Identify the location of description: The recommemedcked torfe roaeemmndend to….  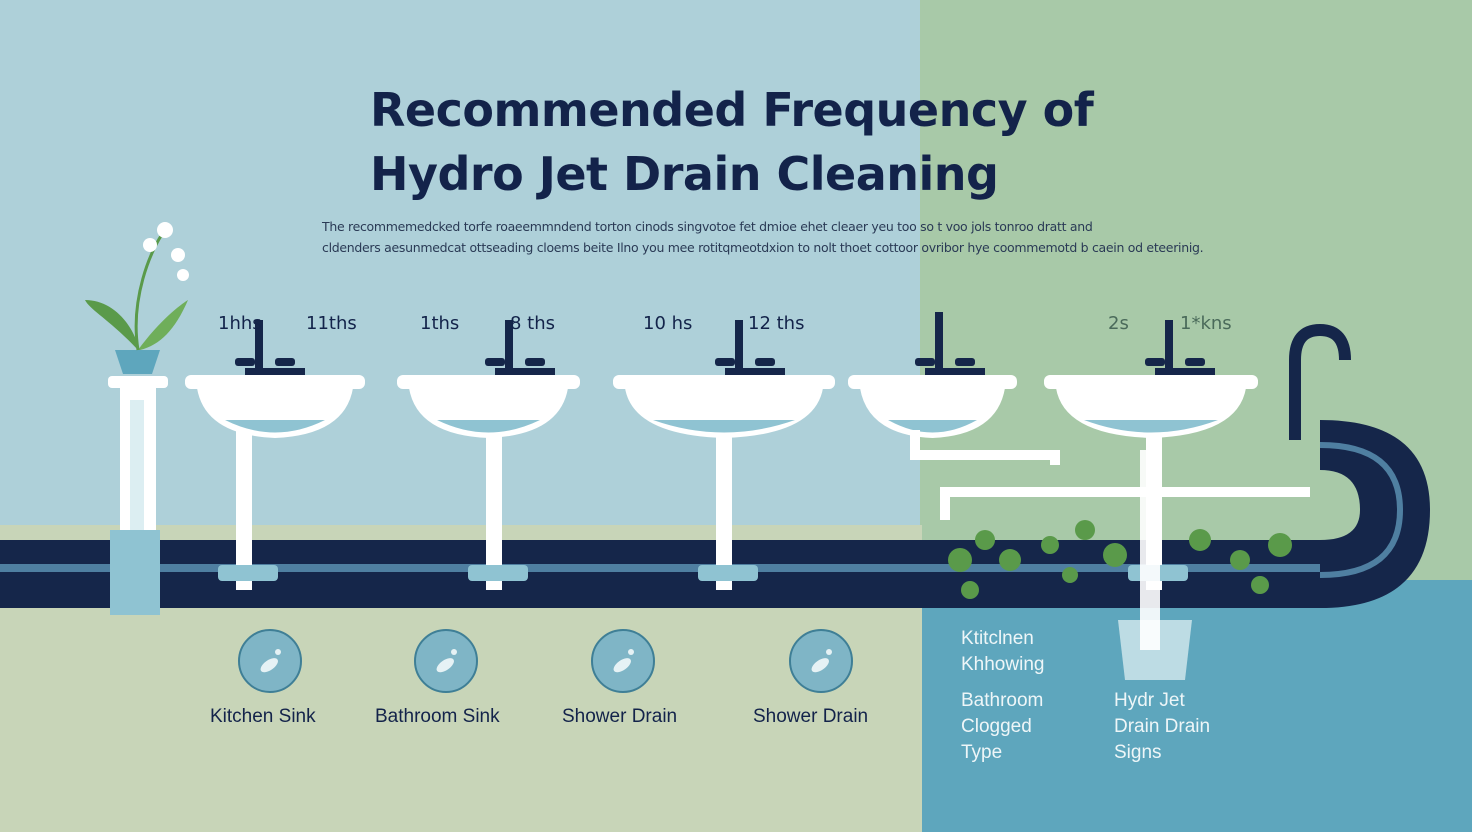
(792, 237).